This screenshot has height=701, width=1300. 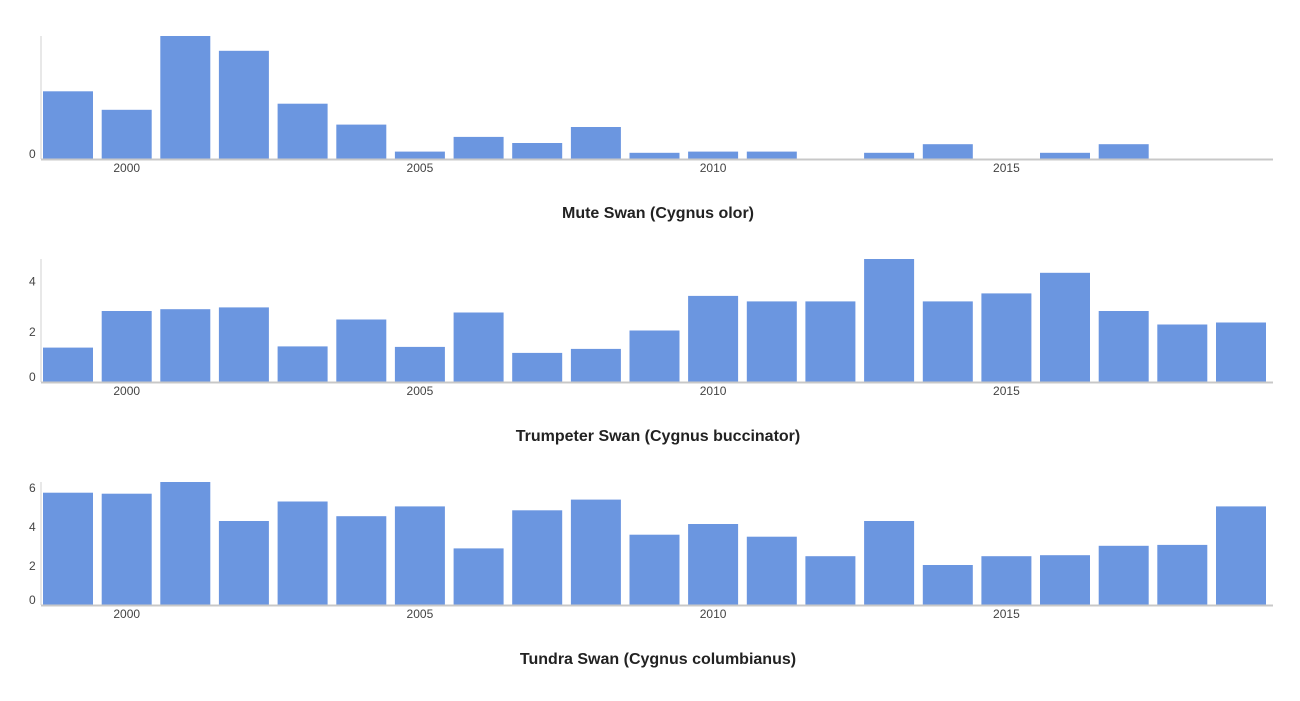 I want to click on trumpeter-swan-bar-2004, so click(x=361, y=350).